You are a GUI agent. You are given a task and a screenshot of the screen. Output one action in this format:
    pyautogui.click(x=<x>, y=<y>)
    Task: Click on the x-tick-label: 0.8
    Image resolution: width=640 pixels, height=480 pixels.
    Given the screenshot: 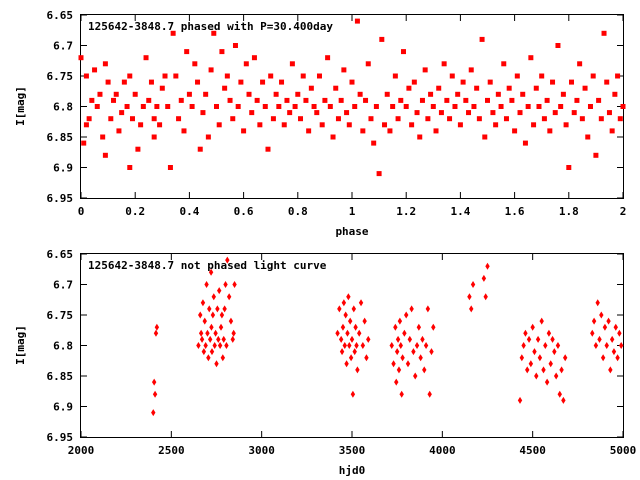 What is the action you would take?
    pyautogui.click(x=298, y=211)
    